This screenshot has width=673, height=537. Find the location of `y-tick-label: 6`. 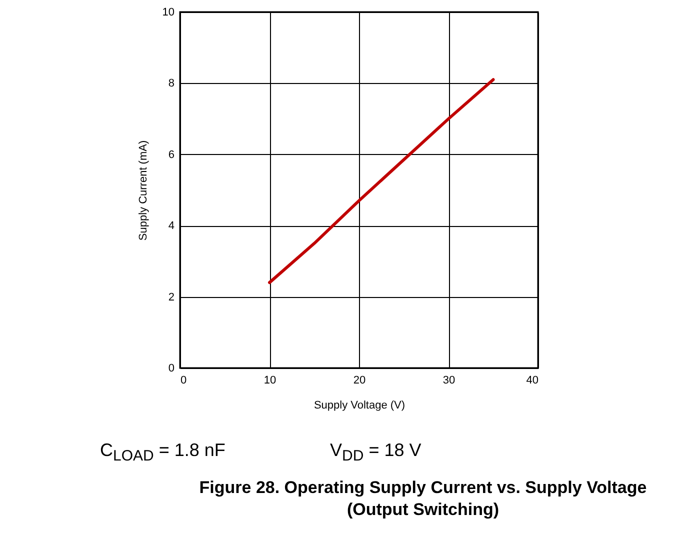

y-tick-label: 6 is located at coordinates (171, 154).